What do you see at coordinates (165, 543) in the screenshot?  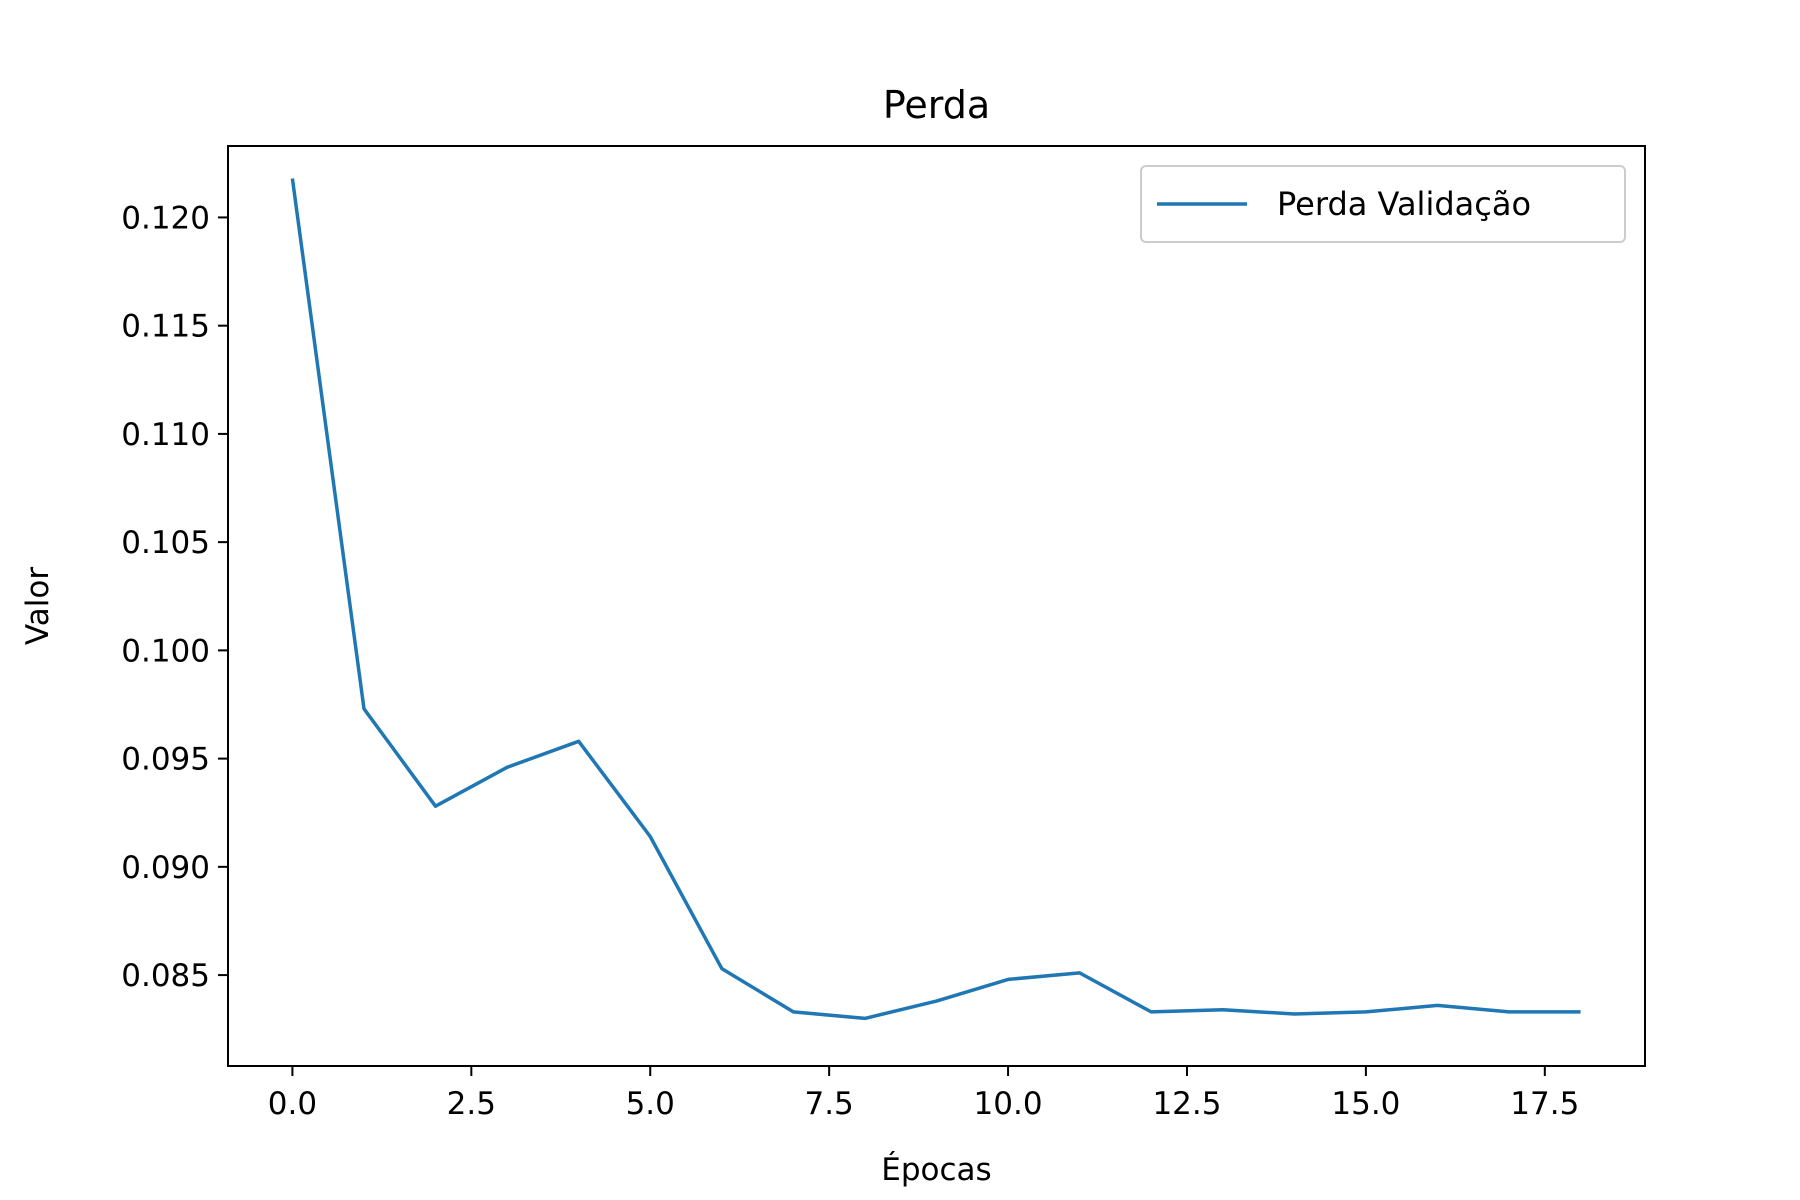 I see `y-tick-label: 0.105` at bounding box center [165, 543].